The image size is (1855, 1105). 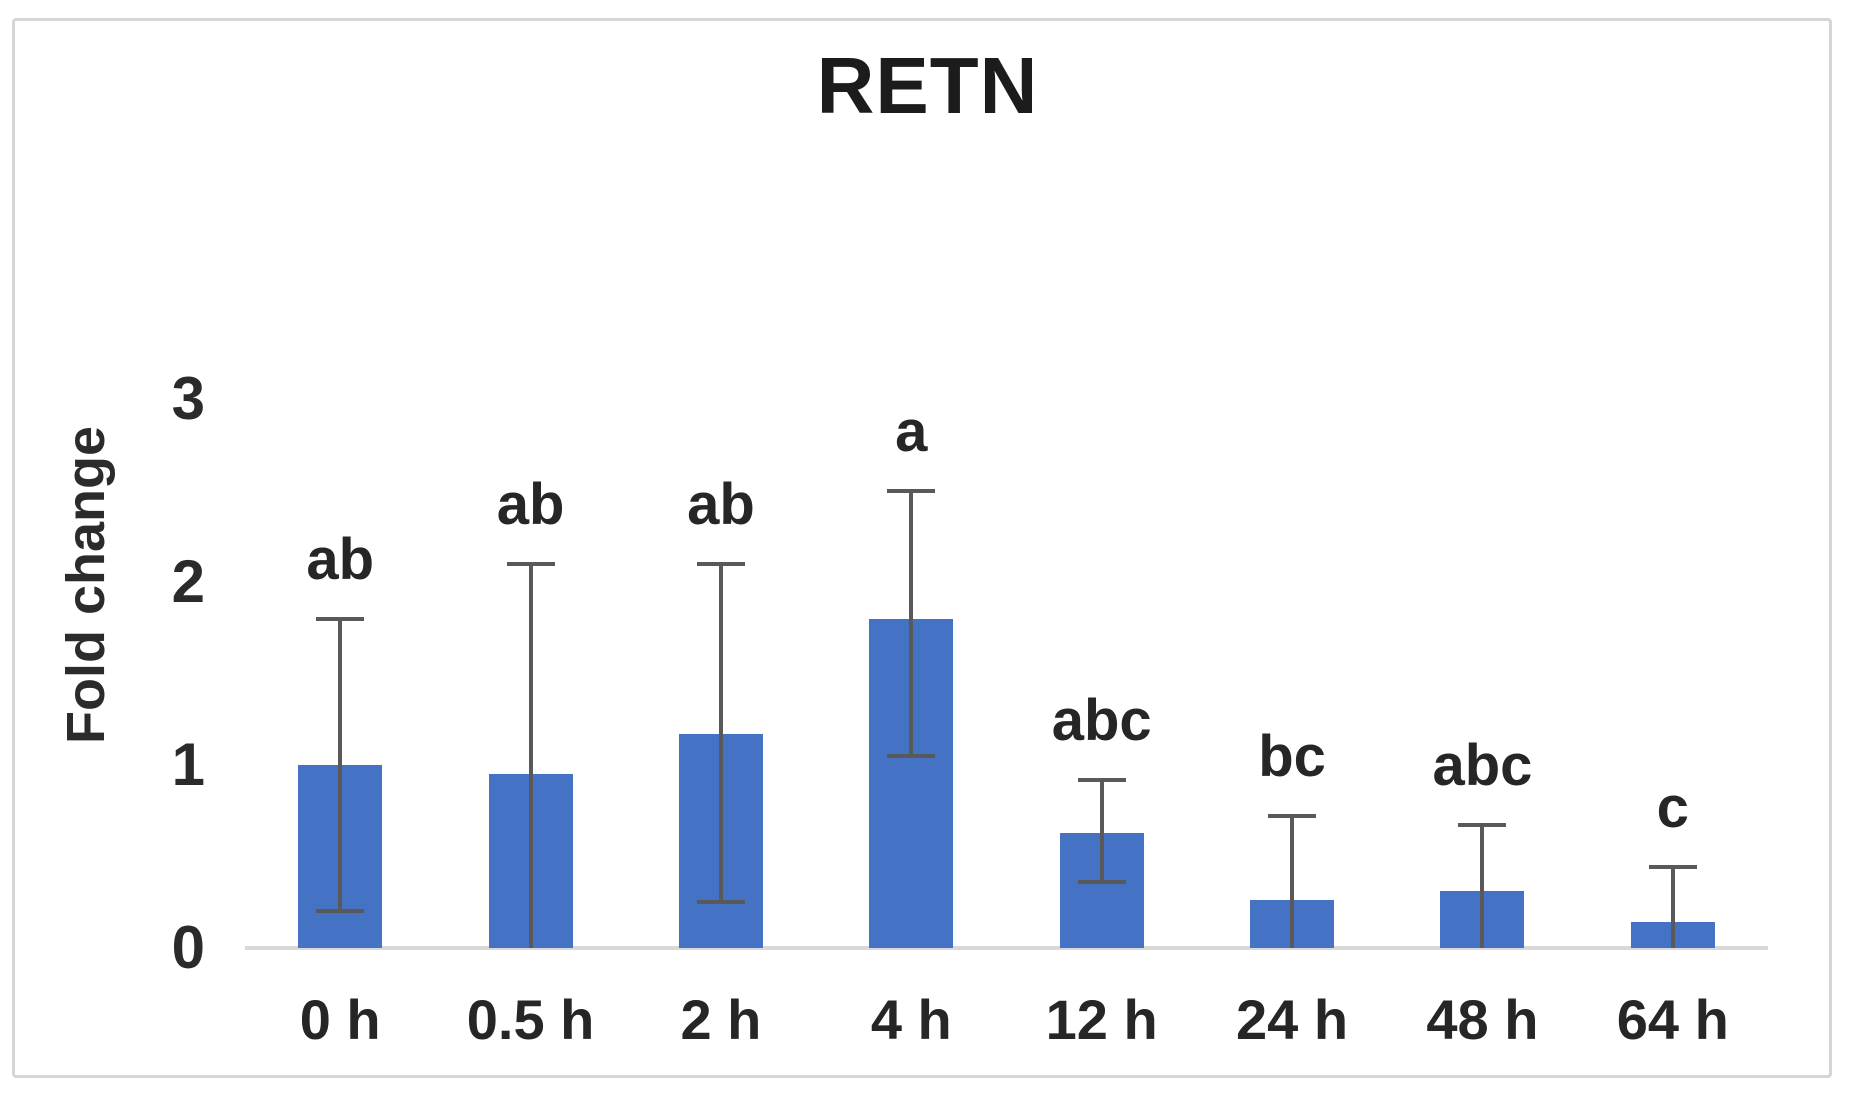 I want to click on significance-letter: c, so click(x=1672, y=808).